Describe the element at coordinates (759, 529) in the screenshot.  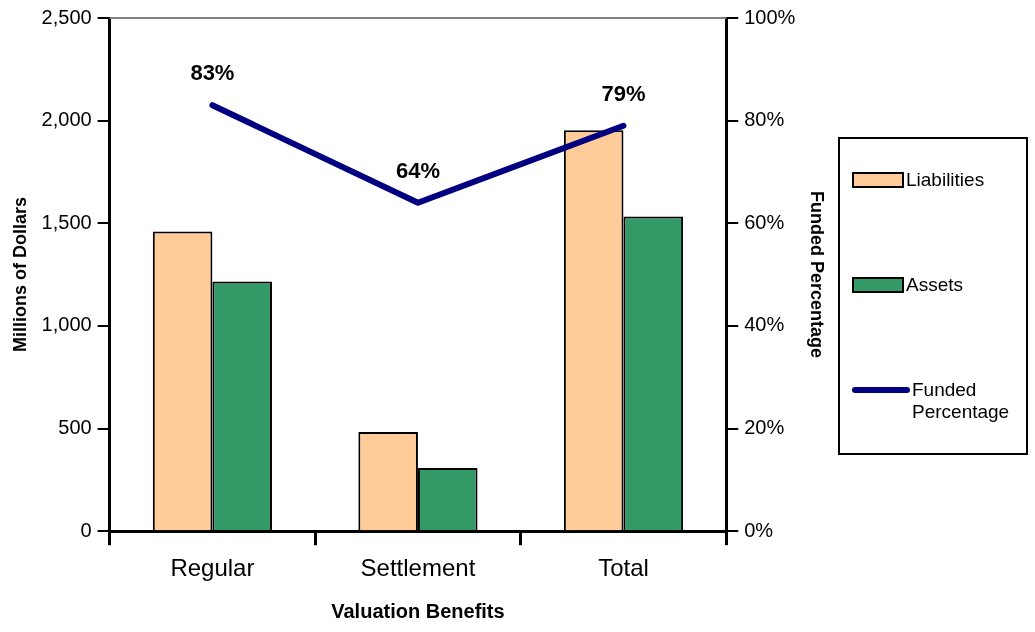
I see `y2-tick-label: 0%` at that location.